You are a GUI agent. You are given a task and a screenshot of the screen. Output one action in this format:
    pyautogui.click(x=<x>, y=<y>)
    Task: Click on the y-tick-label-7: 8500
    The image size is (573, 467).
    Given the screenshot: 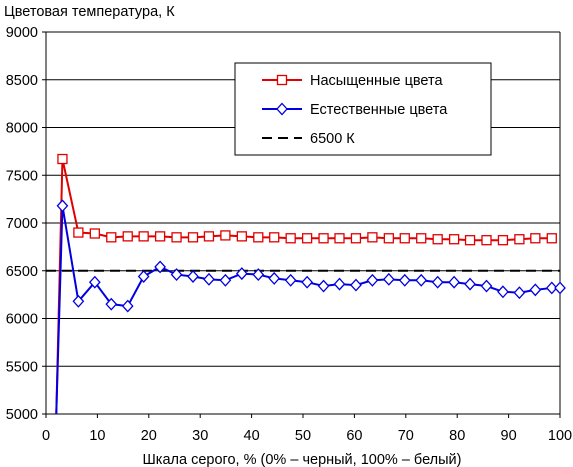 What is the action you would take?
    pyautogui.click(x=22, y=81)
    